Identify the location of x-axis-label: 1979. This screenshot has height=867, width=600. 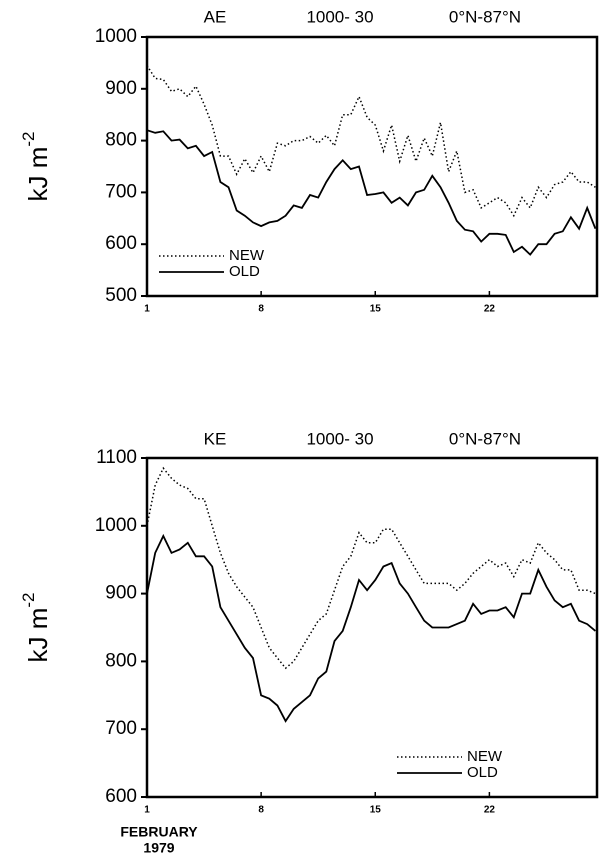
(158, 848).